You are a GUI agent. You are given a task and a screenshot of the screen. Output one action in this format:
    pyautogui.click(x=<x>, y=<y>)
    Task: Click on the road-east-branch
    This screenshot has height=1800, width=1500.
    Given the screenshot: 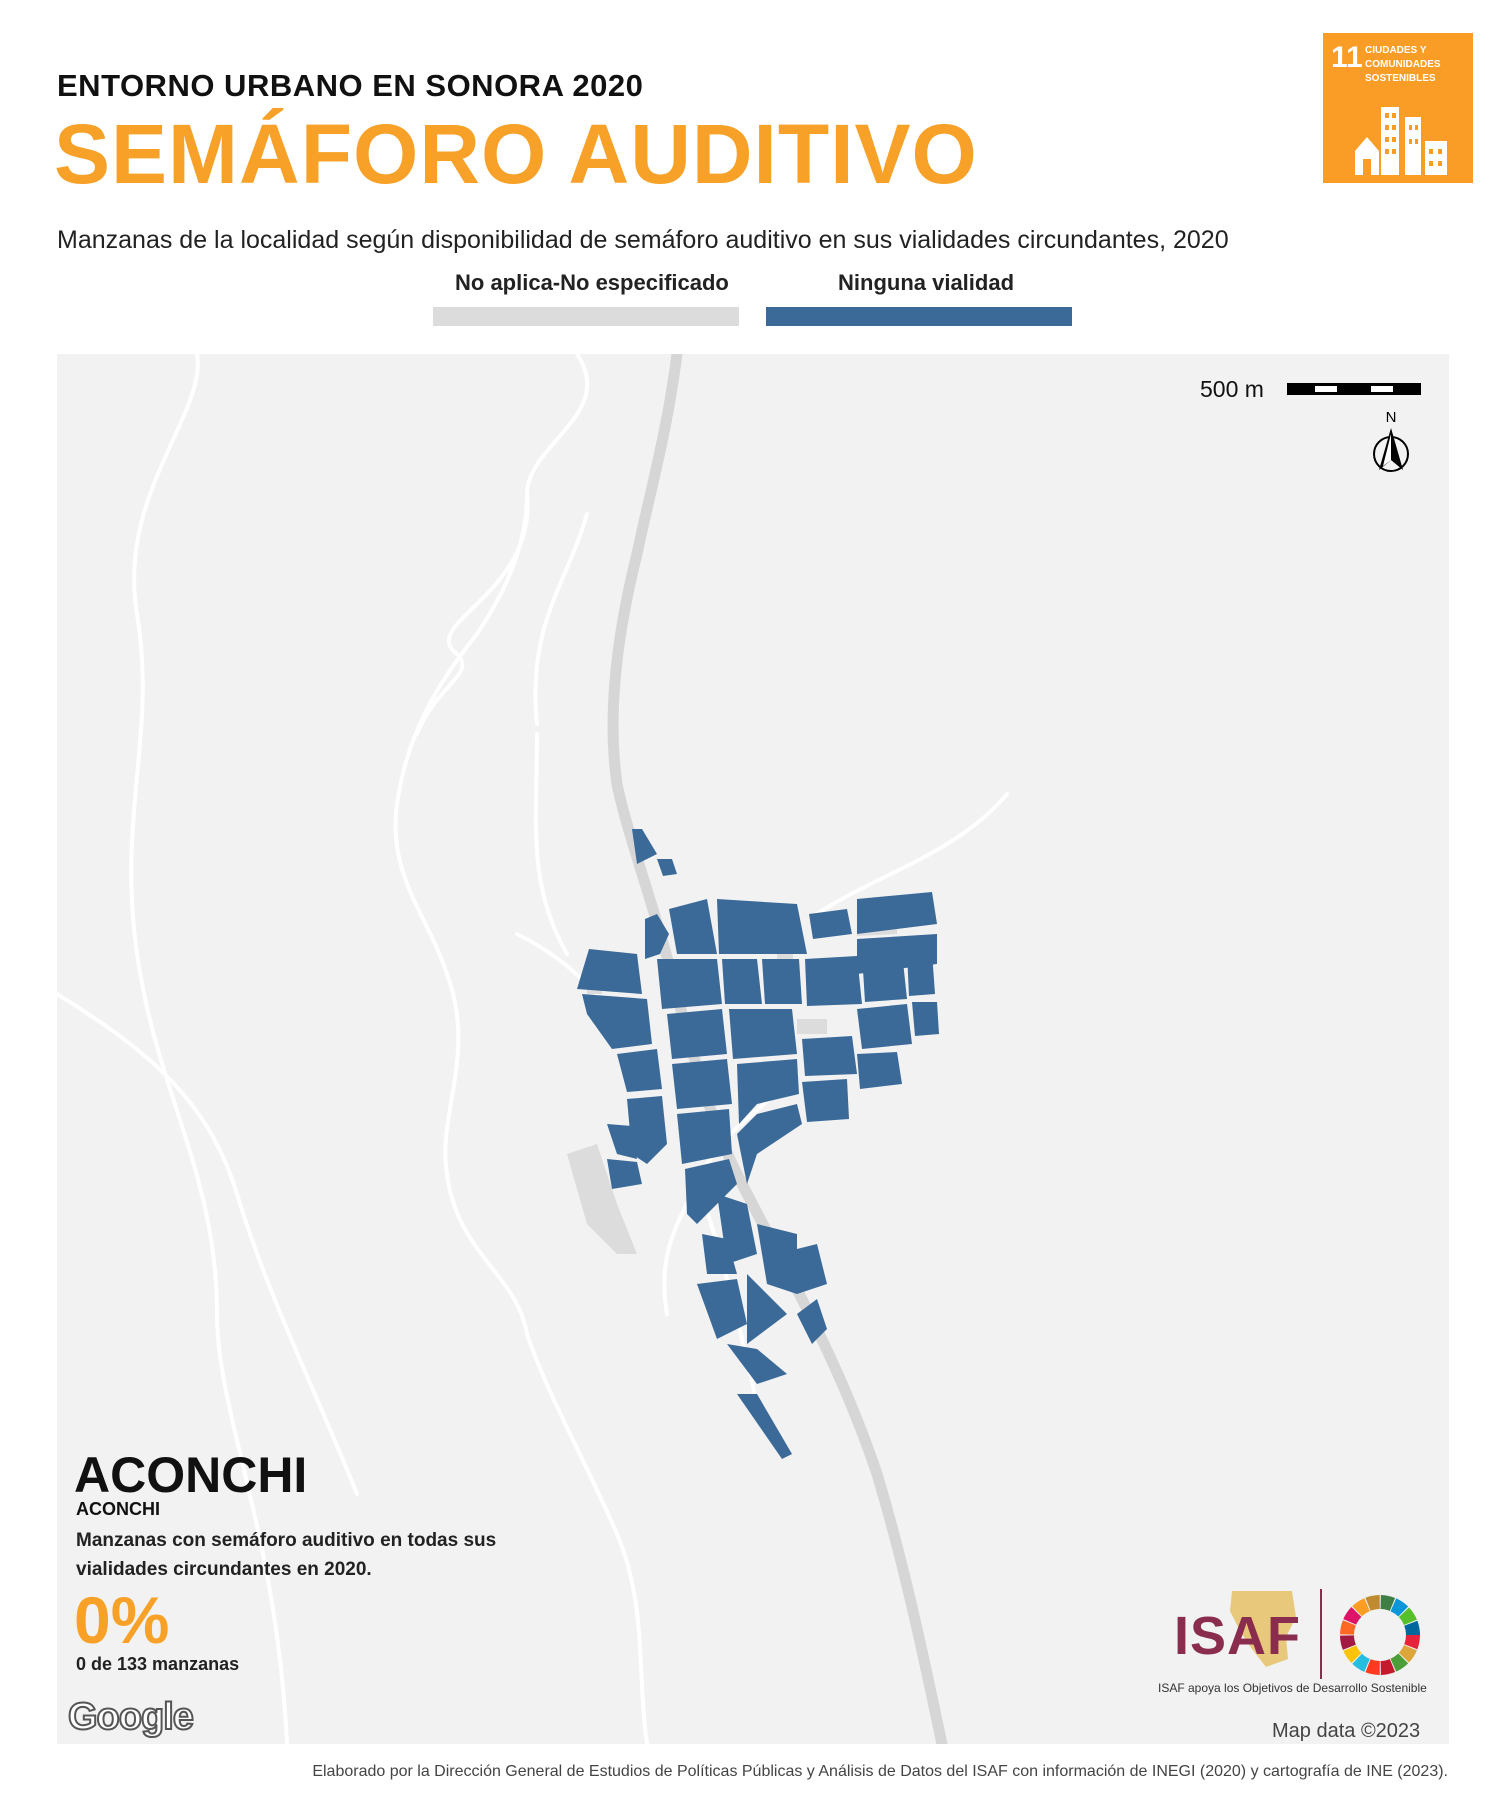 What is the action you would take?
    pyautogui.click(x=912, y=854)
    